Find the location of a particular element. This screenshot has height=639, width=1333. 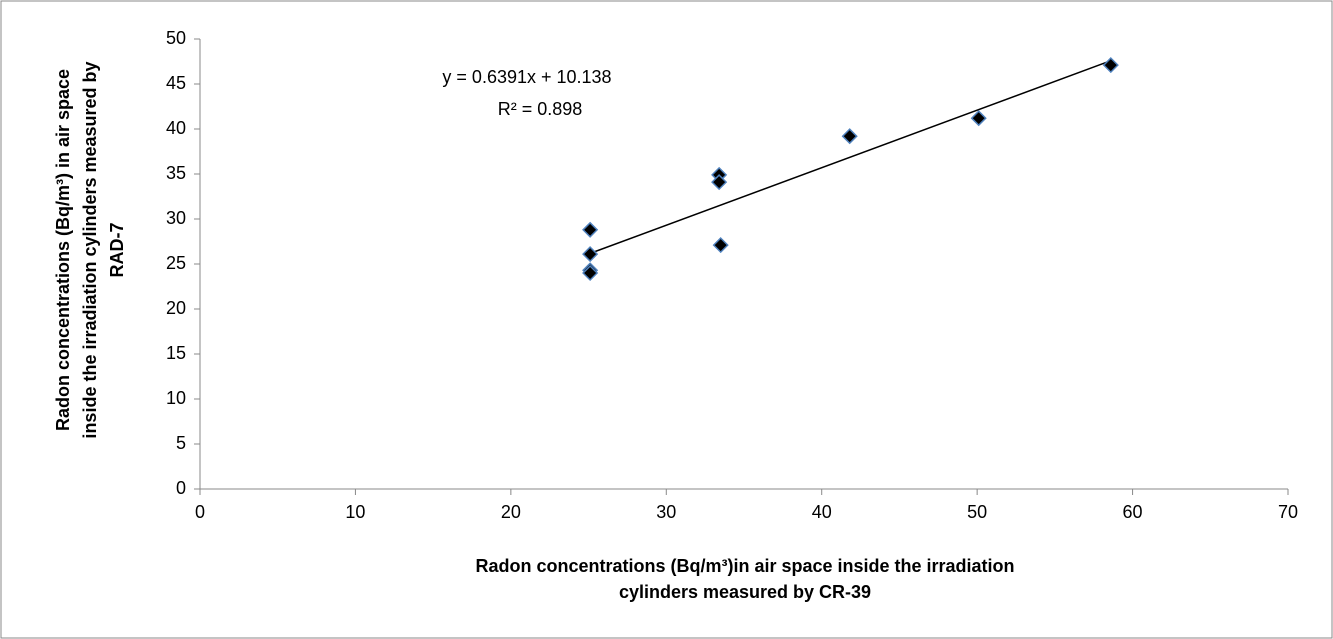

y-tick-label: 45 is located at coordinates (176, 83).